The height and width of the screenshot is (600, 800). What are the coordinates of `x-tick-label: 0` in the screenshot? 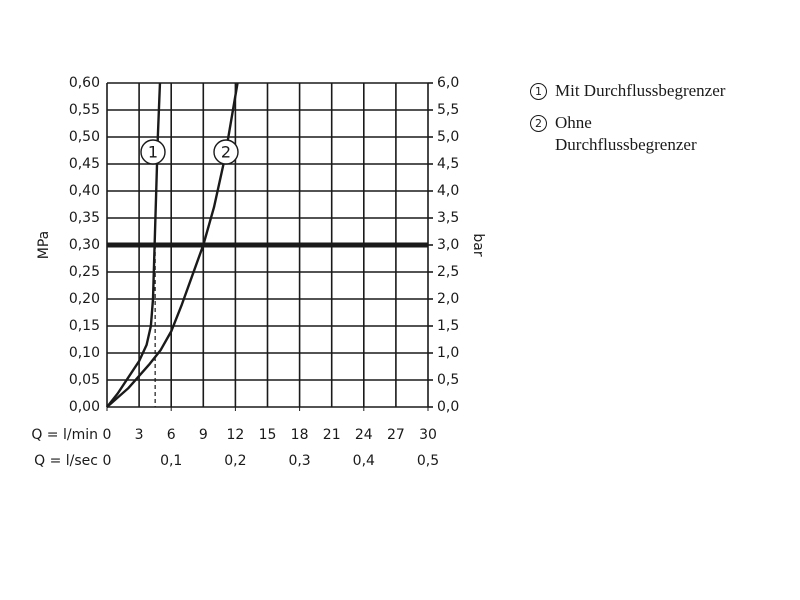 It's located at (107, 435).